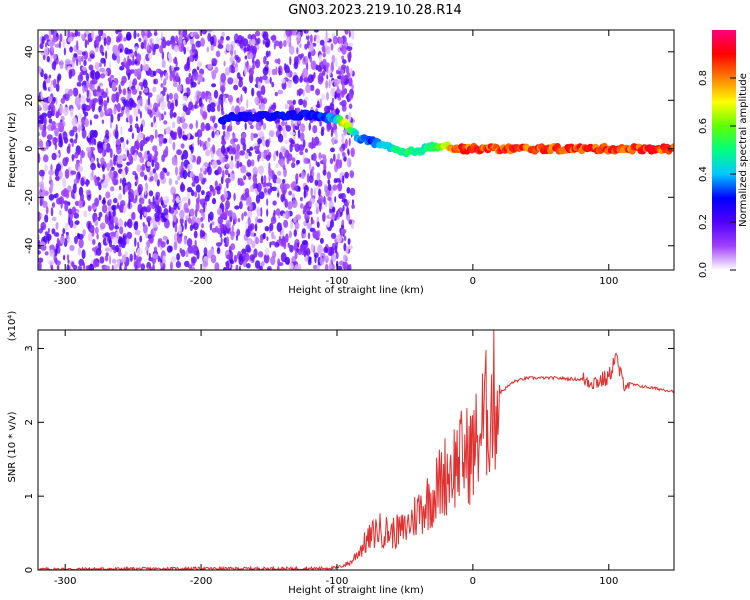 This screenshot has width=750, height=600. What do you see at coordinates (337, 581) in the screenshot?
I see `snr-x-tick-label: -100` at bounding box center [337, 581].